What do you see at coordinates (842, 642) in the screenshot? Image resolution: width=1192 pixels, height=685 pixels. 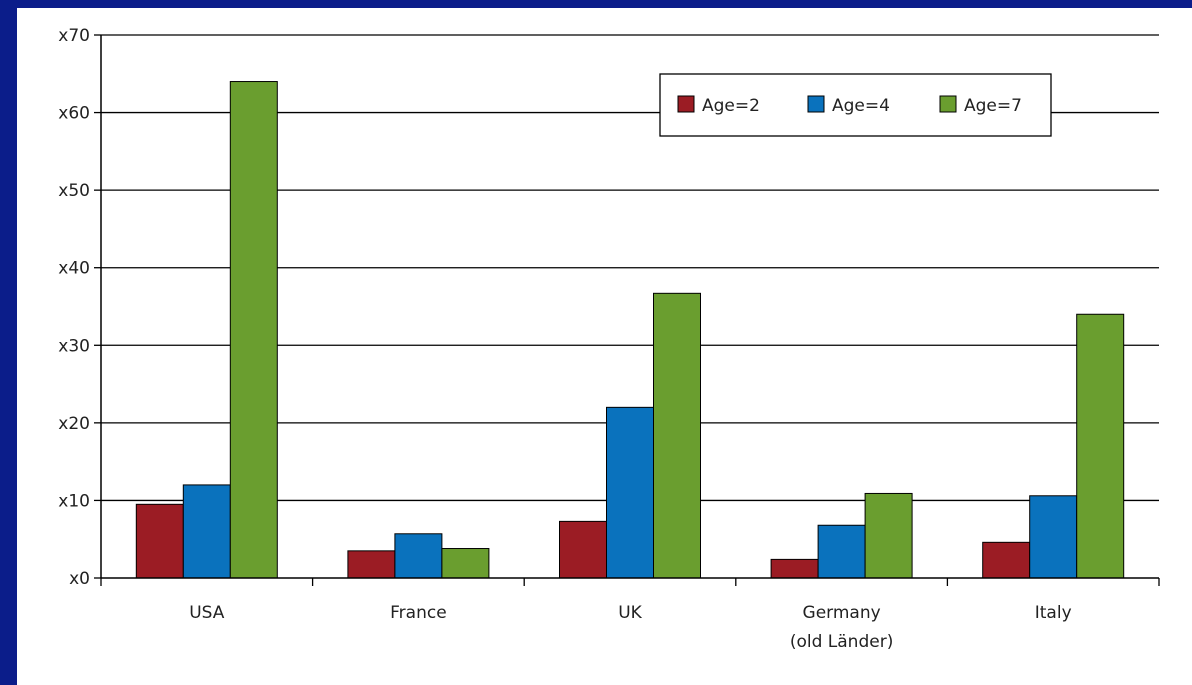 I see `x-category-label: (old Länder)` at bounding box center [842, 642].